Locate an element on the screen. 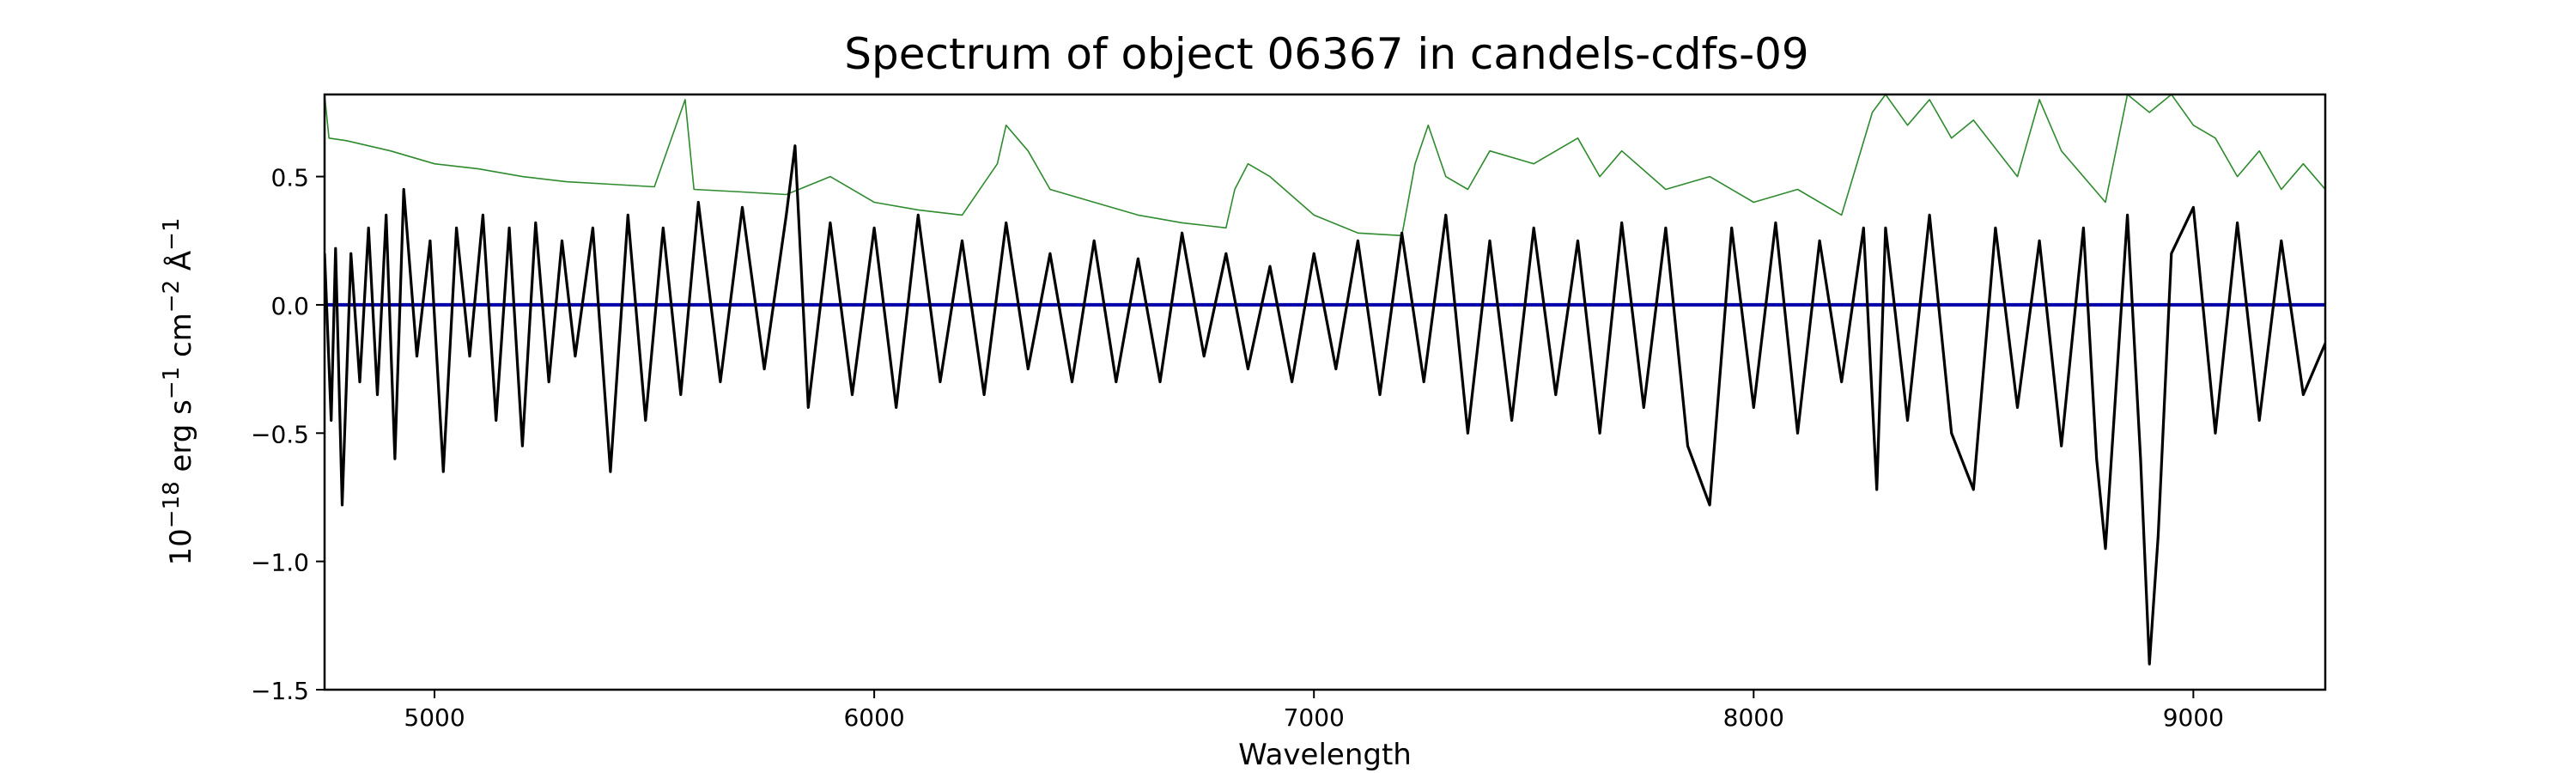 The height and width of the screenshot is (773, 2576). y-label-exp2: −1 is located at coordinates (172, 383).